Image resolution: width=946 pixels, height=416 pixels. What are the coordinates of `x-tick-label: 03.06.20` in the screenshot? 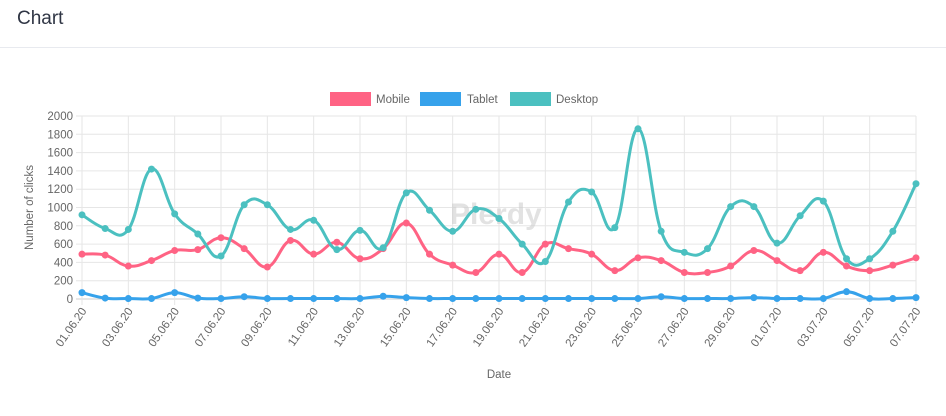 It's located at (118, 328).